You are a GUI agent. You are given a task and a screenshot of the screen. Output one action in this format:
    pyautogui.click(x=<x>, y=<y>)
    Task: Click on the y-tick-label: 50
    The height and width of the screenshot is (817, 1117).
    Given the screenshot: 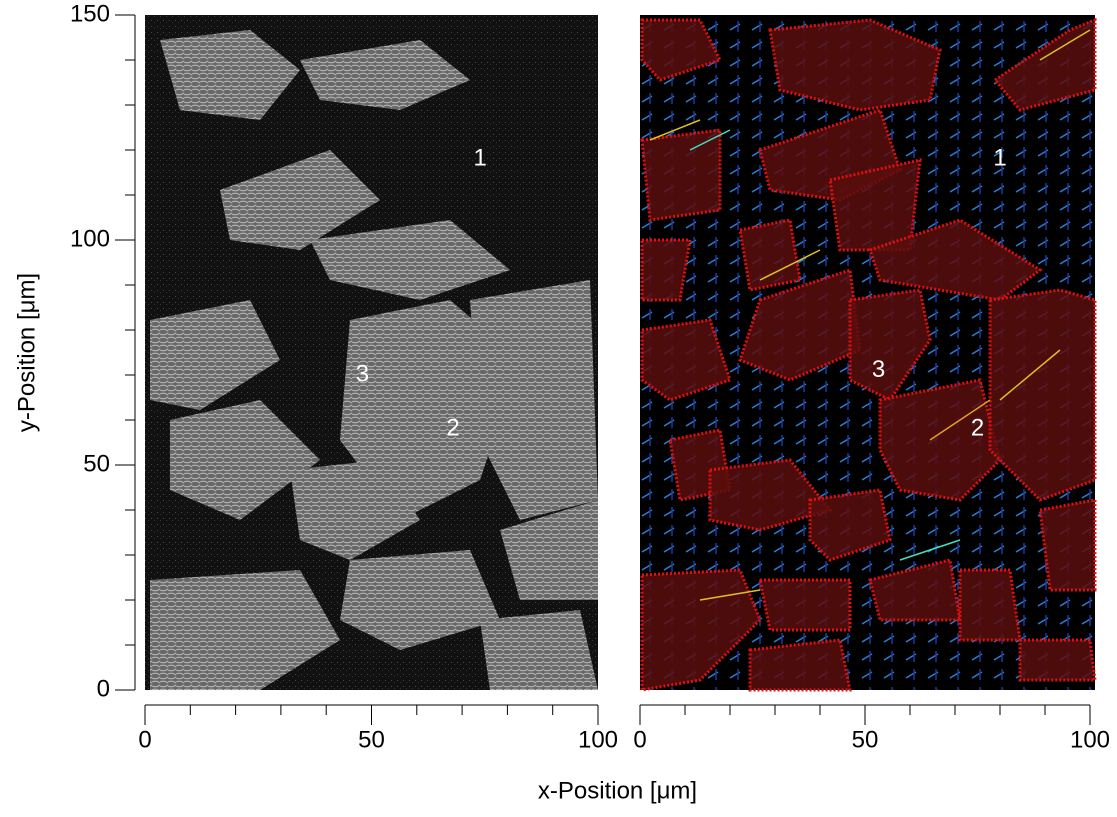 What is the action you would take?
    pyautogui.click(x=96, y=463)
    